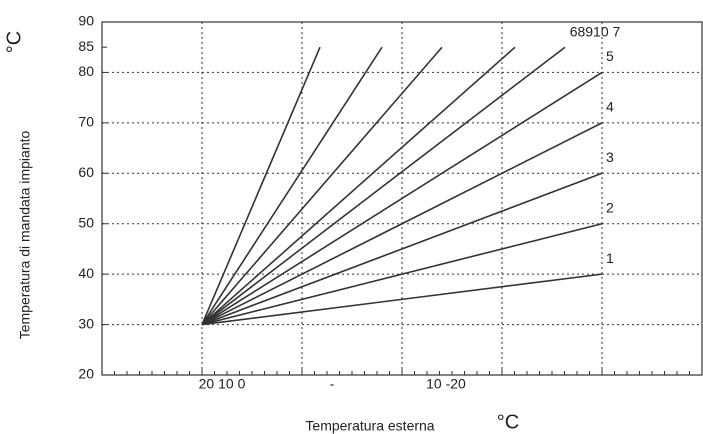 Image resolution: width=703 pixels, height=434 pixels. I want to click on curve-label: 4, so click(610, 107).